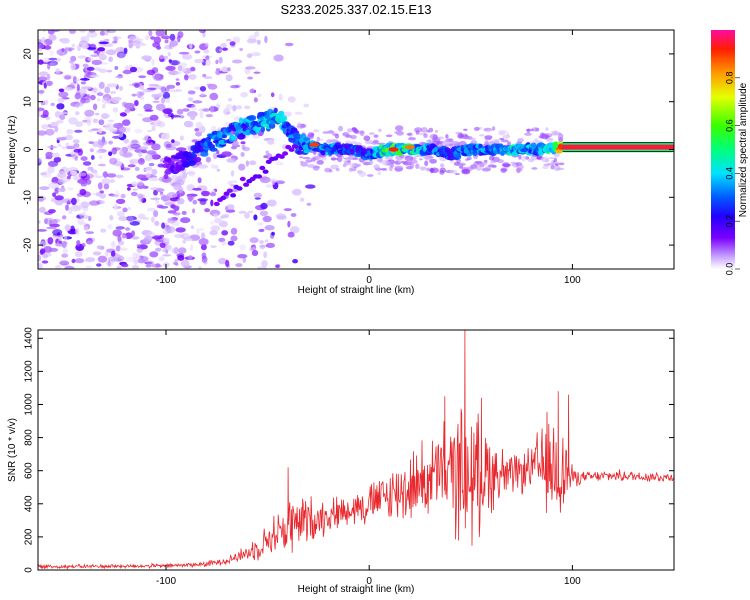  What do you see at coordinates (356, 290) in the screenshot?
I see `spectrogram-x-label: Height of straight line (km)` at bounding box center [356, 290].